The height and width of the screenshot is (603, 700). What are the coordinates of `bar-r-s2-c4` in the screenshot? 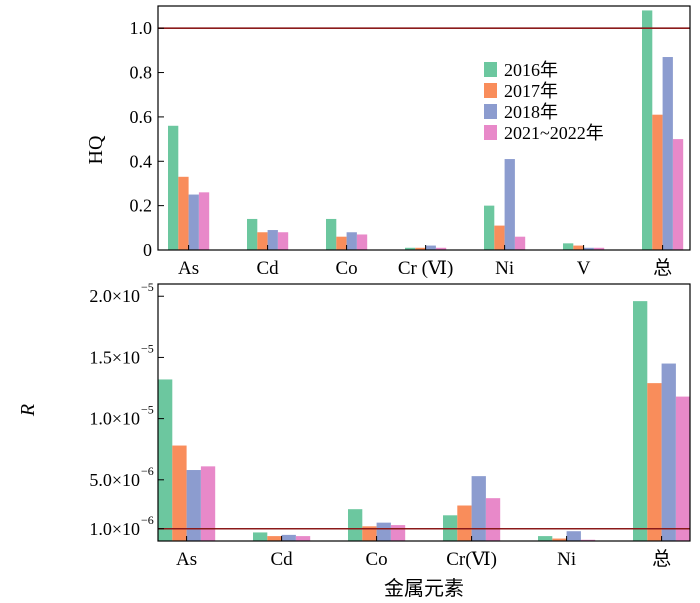 It's located at (573, 536).